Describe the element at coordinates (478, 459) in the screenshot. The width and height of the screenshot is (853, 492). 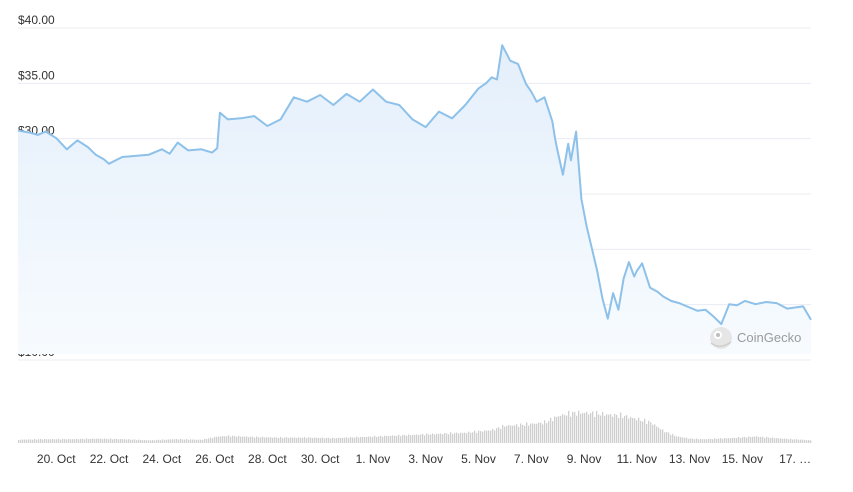
I see `x-tick-label: 5. Nov` at that location.